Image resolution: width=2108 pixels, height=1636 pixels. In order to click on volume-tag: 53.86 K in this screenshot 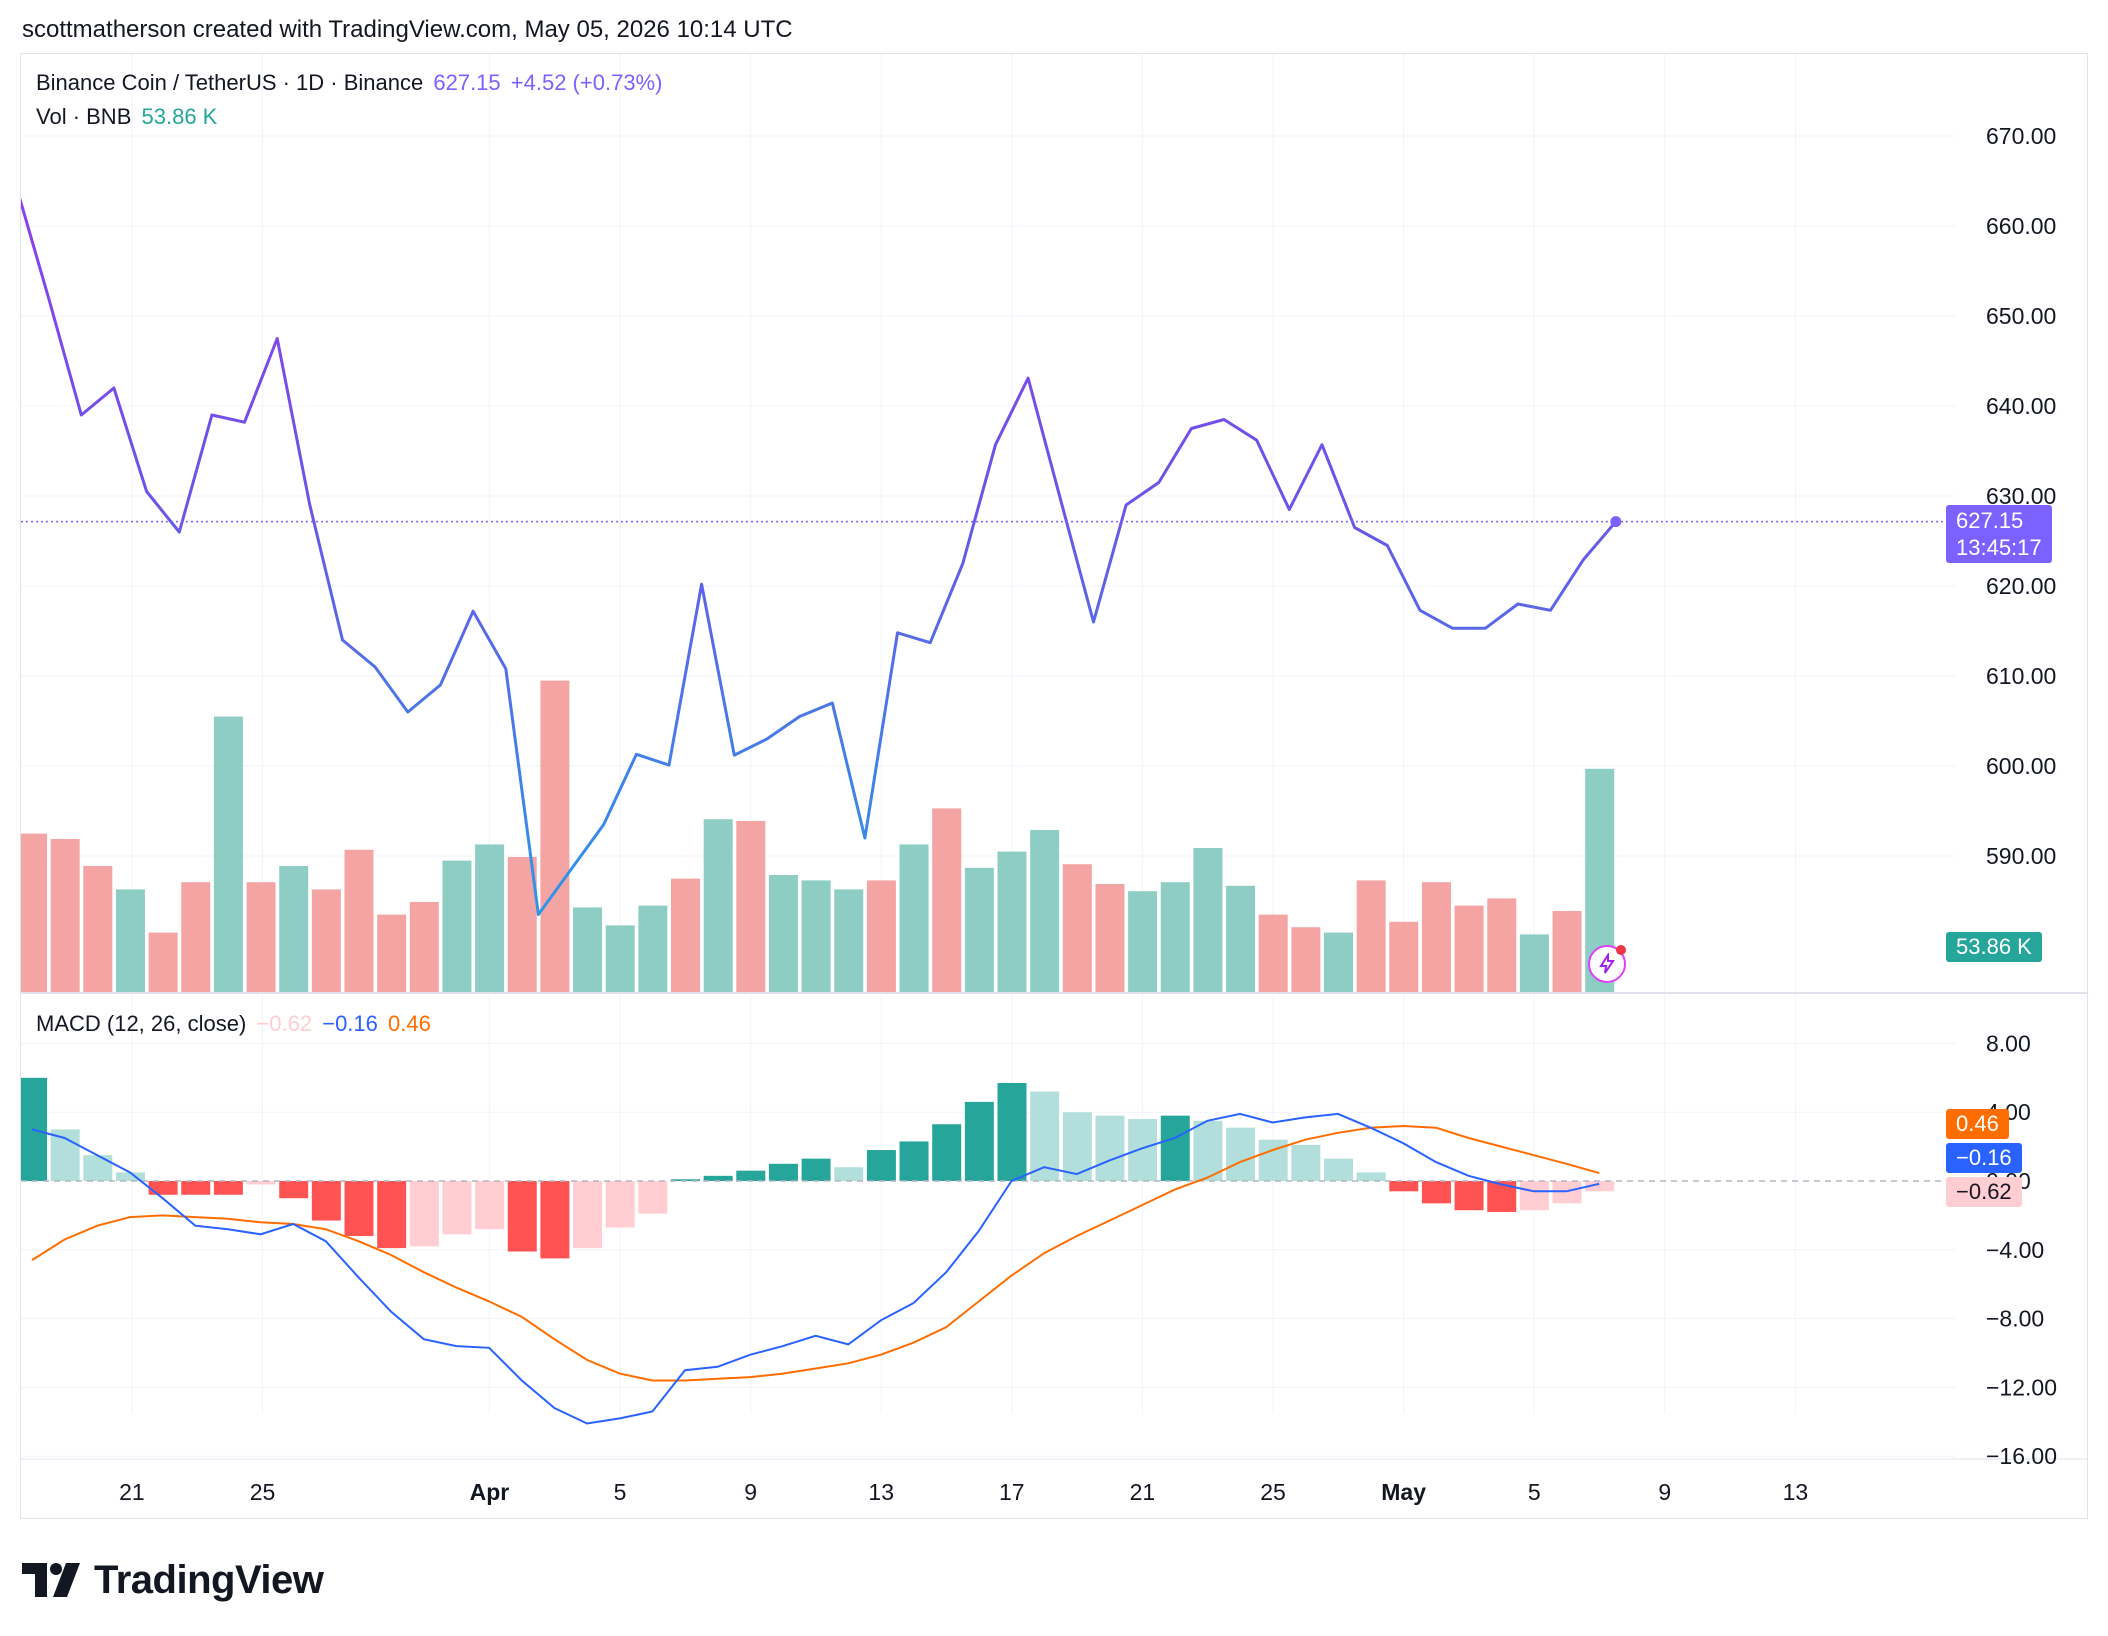, I will do `click(1994, 947)`.